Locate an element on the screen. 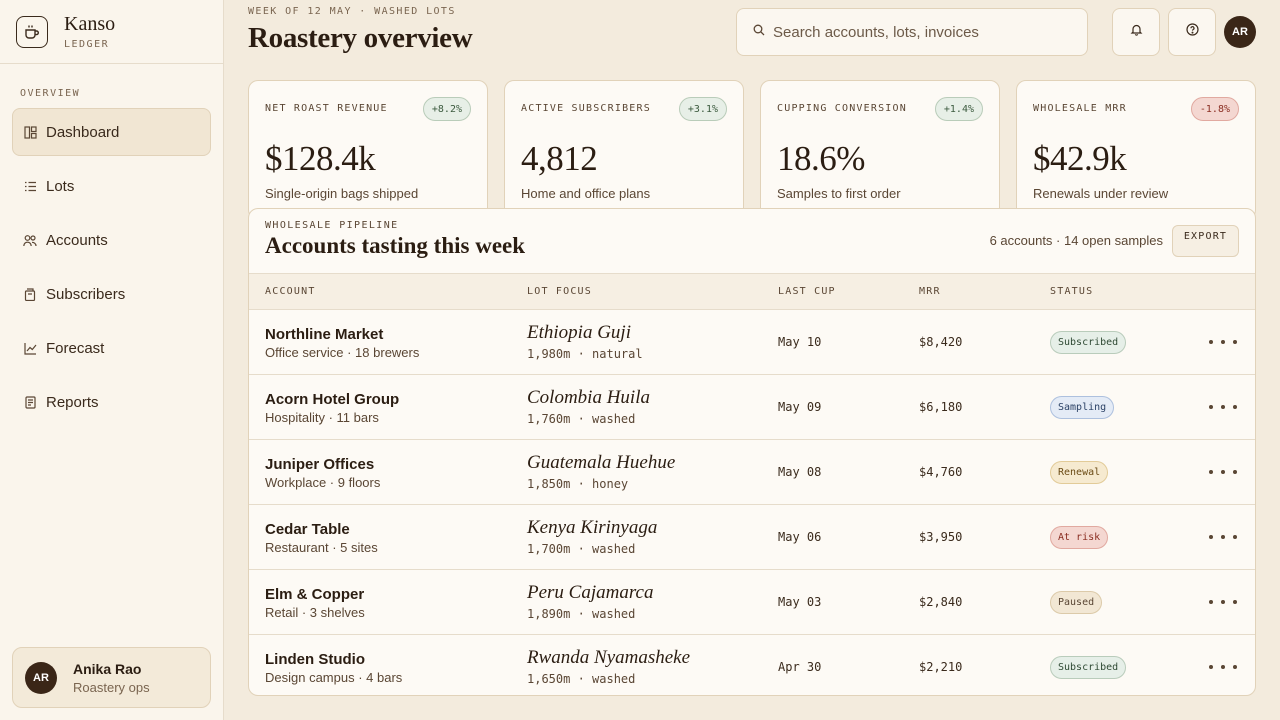 This screenshot has width=1280, height=720. lot-detail: 1,980m · natural is located at coordinates (585, 354).